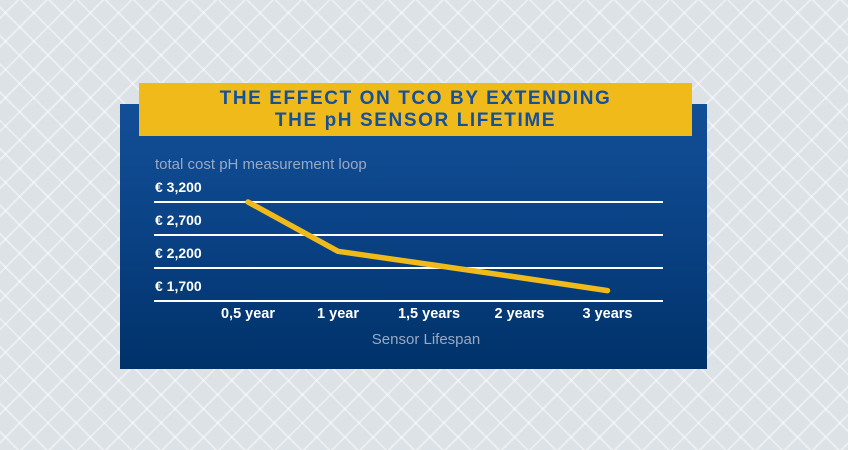 The height and width of the screenshot is (450, 848). I want to click on y-tick-label: € 3,200, so click(178, 187).